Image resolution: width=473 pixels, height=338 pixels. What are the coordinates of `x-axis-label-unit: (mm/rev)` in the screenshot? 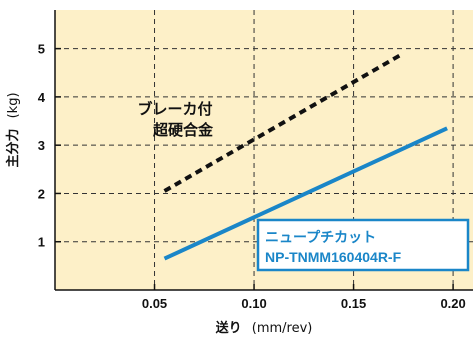 It's located at (282, 328).